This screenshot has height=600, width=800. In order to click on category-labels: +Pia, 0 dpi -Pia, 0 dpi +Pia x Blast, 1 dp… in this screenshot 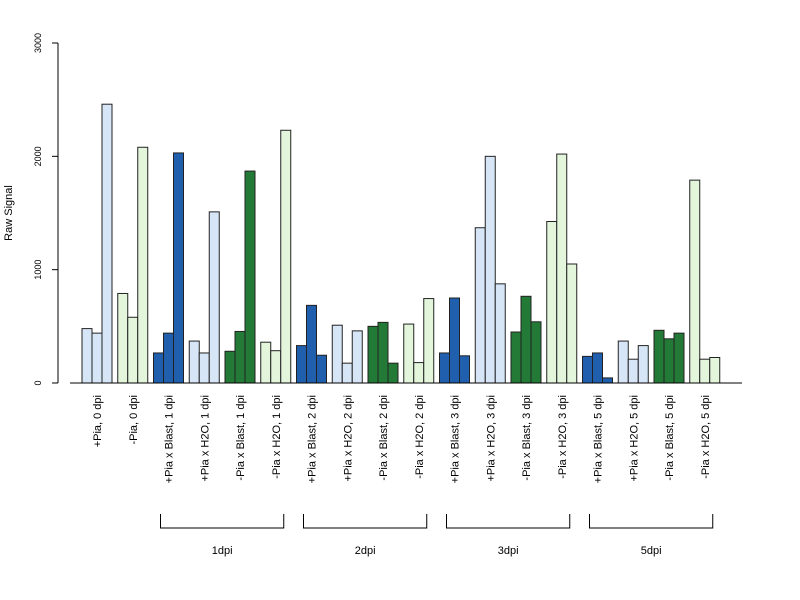, I will do `click(402, 439)`.